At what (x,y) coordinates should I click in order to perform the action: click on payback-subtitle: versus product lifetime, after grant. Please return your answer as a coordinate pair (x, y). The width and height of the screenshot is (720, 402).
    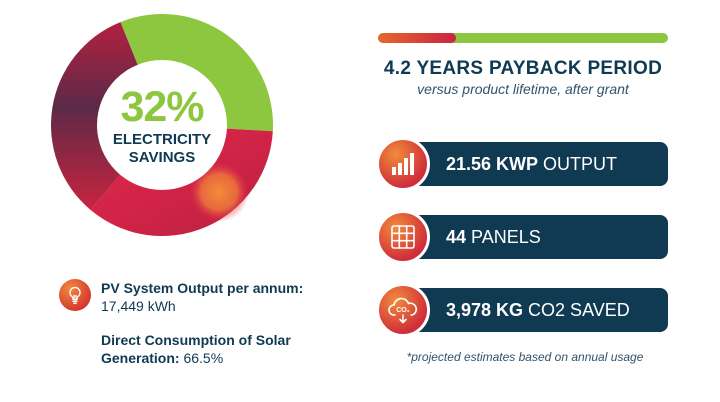
    Looking at the image, I should click on (523, 89).